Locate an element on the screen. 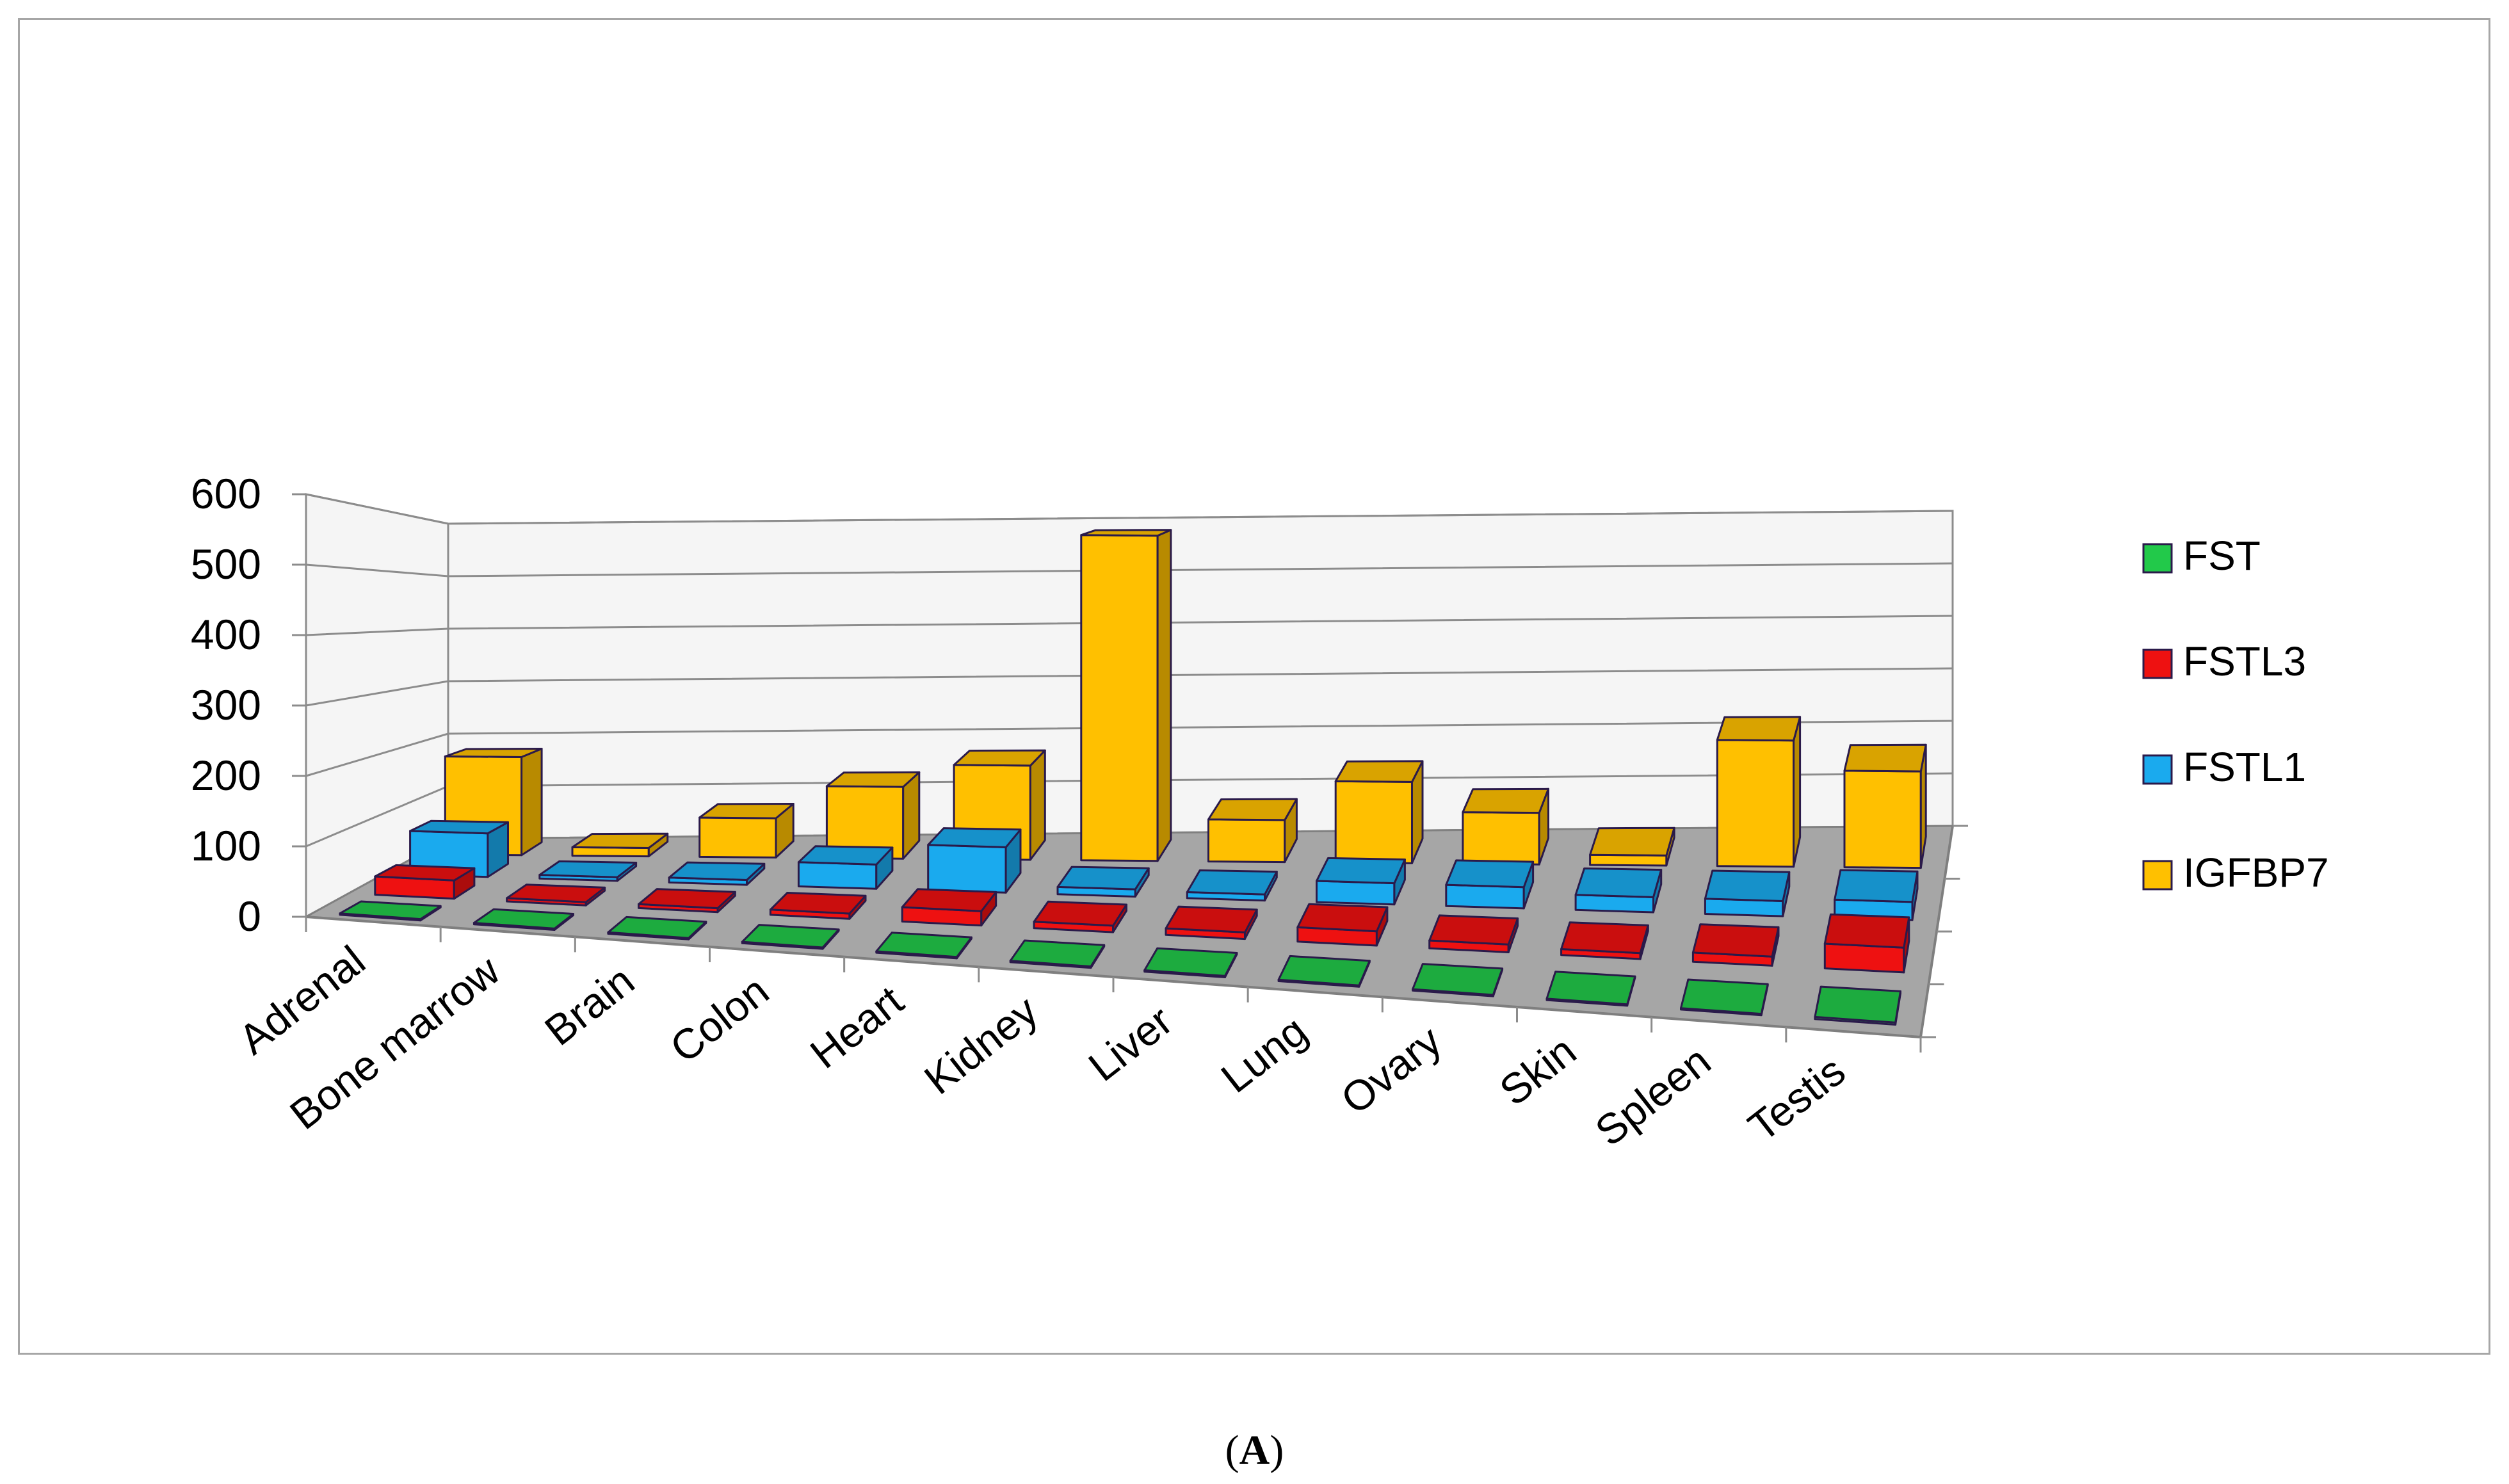  bar-igfbp7-bone-marrow is located at coordinates (620, 845).